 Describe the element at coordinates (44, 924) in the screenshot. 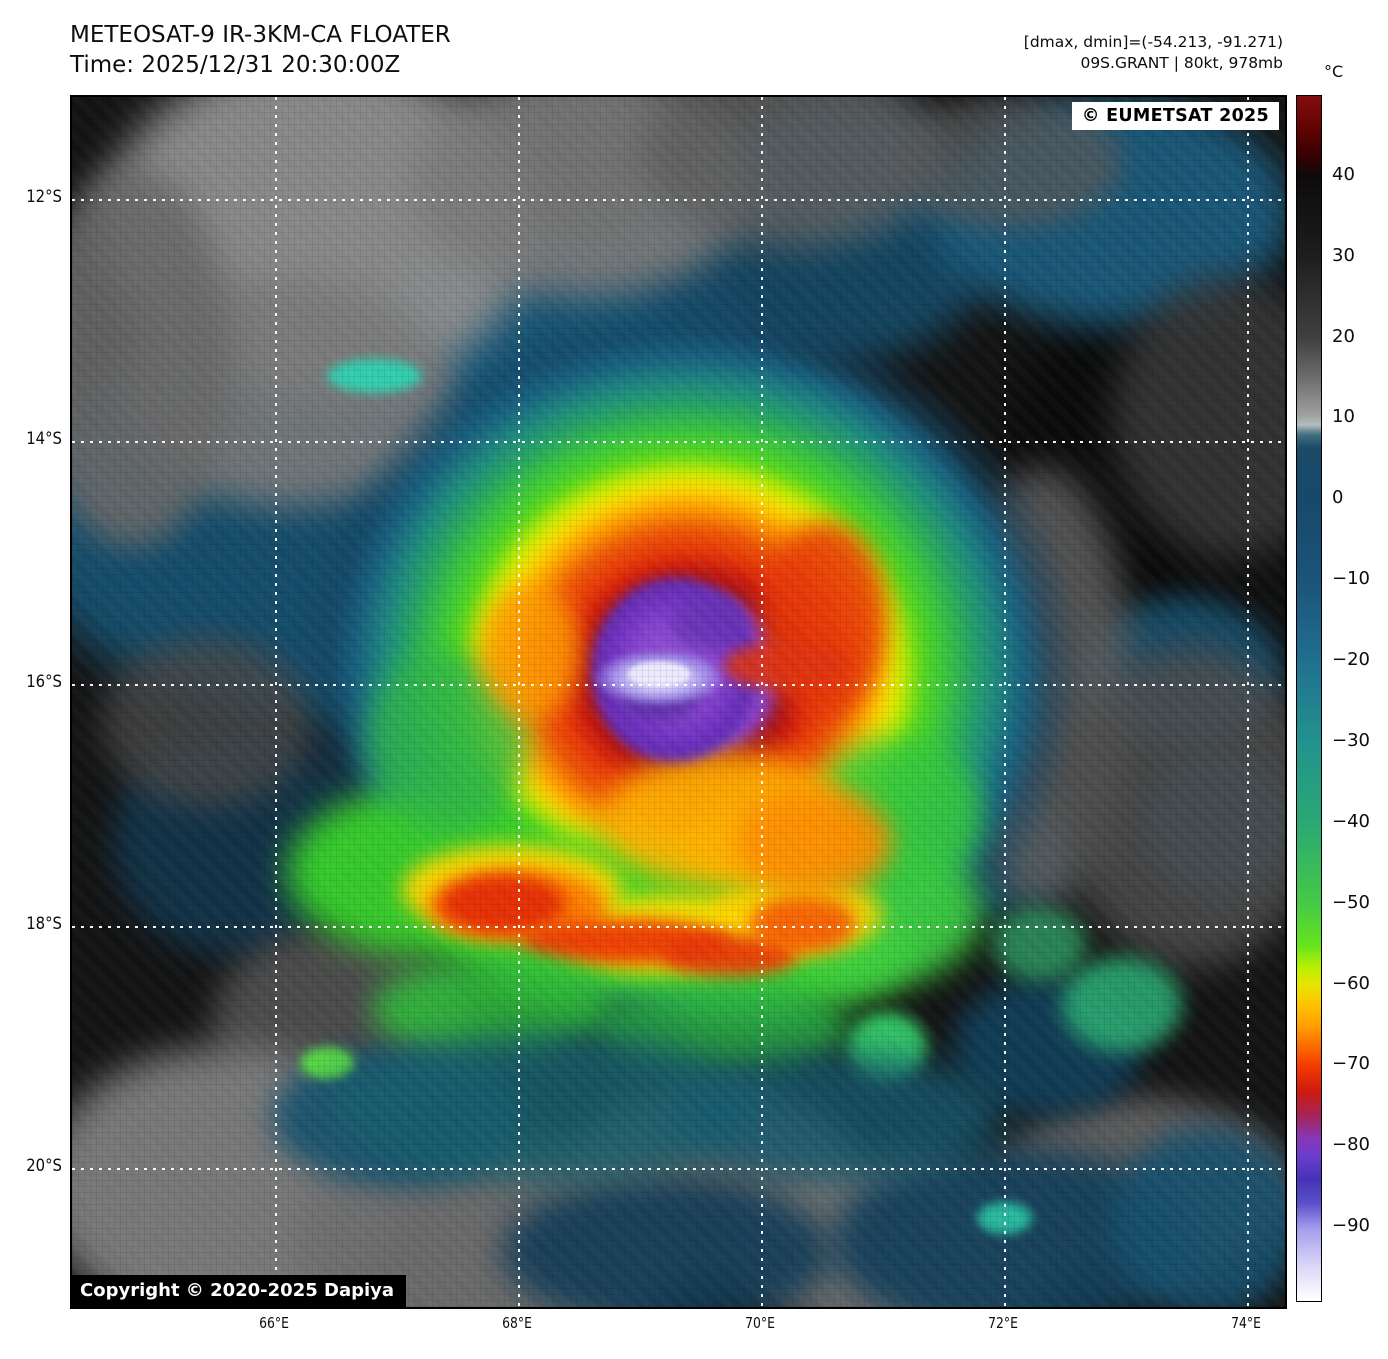

I see `lat-tick-label: 18°S` at that location.